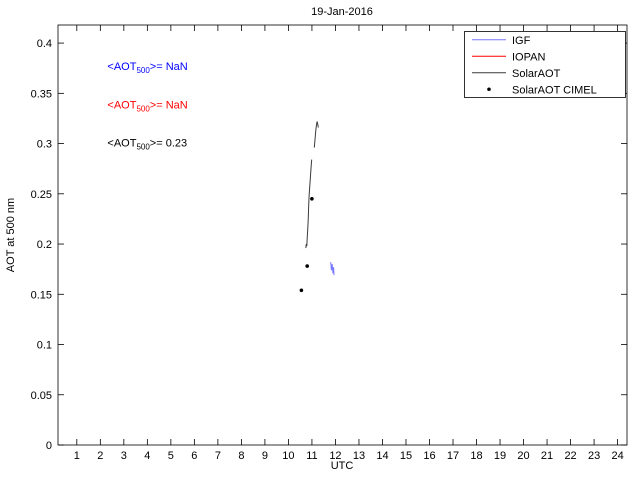 The width and height of the screenshot is (640, 480). Describe the element at coordinates (335, 456) in the screenshot. I see `x-tick-label: 12` at that location.